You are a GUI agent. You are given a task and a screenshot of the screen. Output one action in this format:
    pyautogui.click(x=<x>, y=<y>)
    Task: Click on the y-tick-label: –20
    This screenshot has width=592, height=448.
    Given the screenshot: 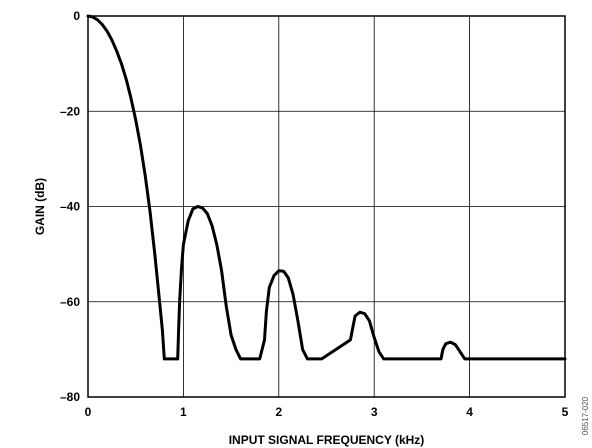 What is the action you would take?
    pyautogui.click(x=70, y=111)
    